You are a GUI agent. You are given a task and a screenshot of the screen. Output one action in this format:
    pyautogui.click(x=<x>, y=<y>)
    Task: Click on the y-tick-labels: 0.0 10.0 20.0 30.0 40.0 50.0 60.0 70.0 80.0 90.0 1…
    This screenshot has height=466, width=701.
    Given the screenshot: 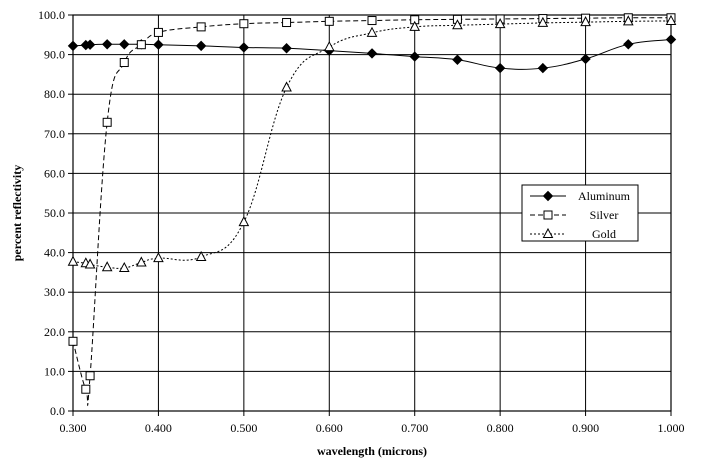 What is the action you would take?
    pyautogui.click(x=51, y=213)
    